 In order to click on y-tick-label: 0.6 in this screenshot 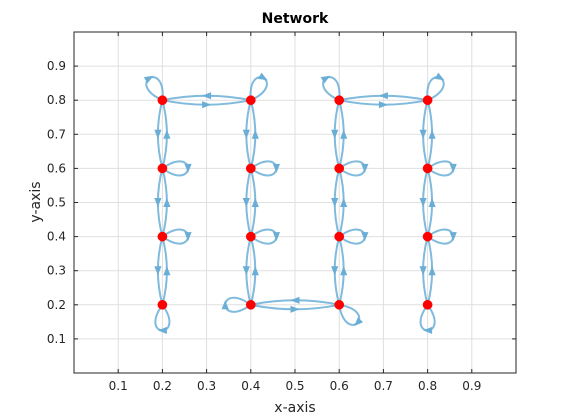, I will do `click(56, 168)`.